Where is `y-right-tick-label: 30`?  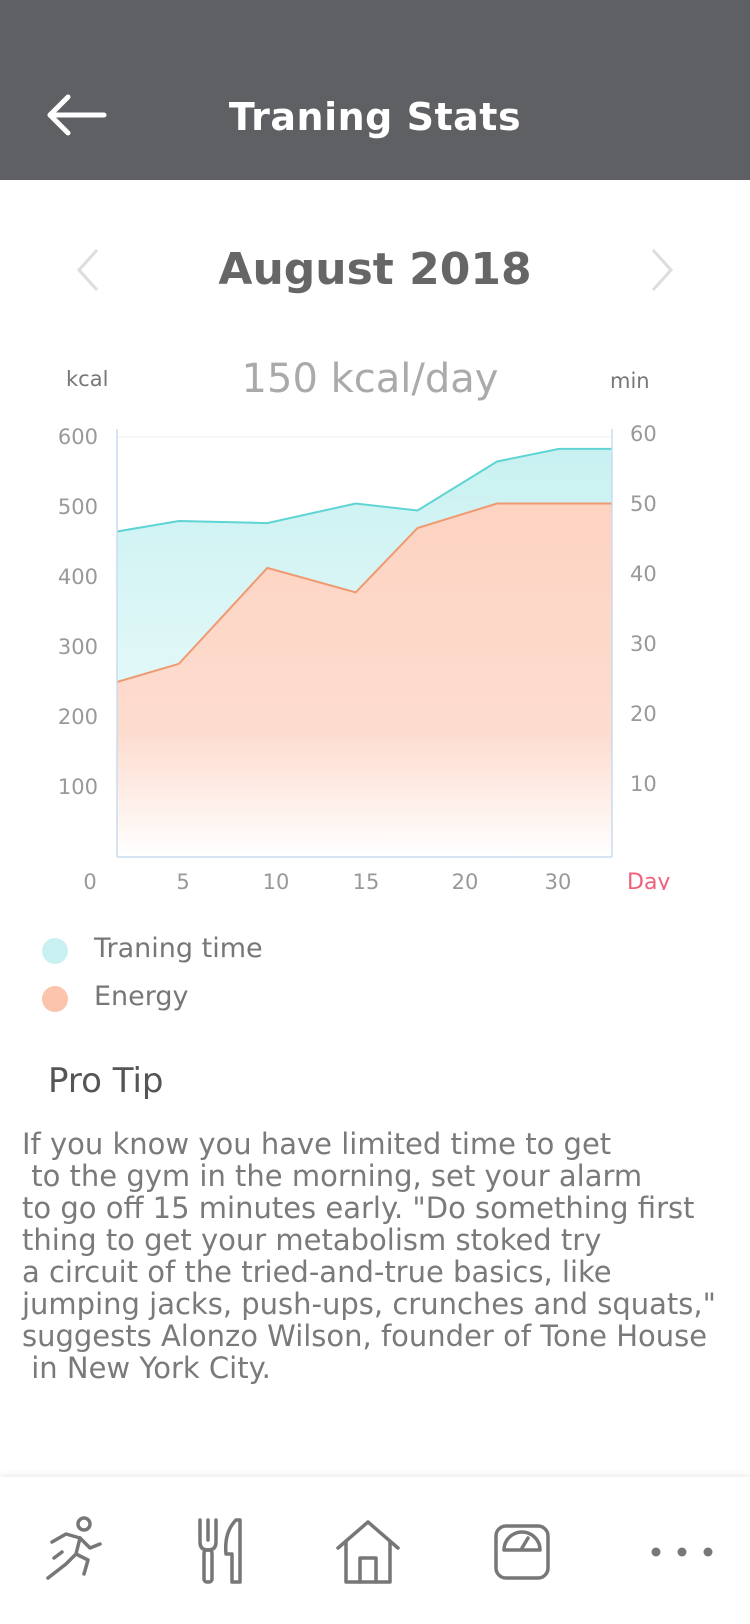
y-right-tick-label: 30 is located at coordinates (643, 644).